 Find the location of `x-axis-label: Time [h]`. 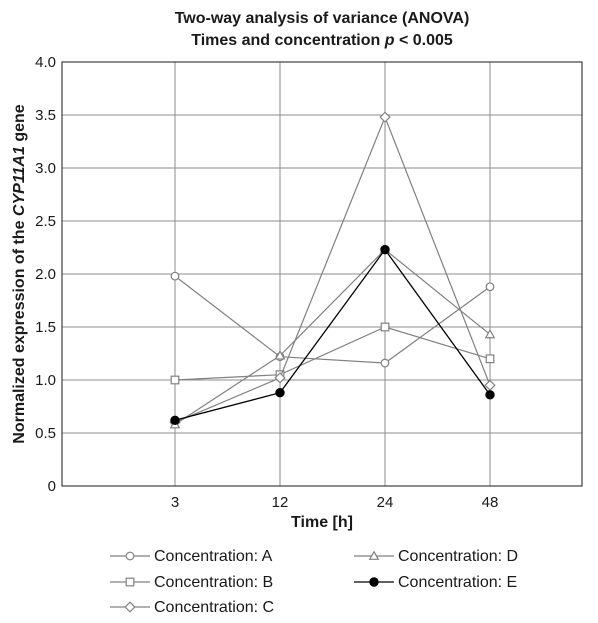

x-axis-label: Time [h] is located at coordinates (322, 522).